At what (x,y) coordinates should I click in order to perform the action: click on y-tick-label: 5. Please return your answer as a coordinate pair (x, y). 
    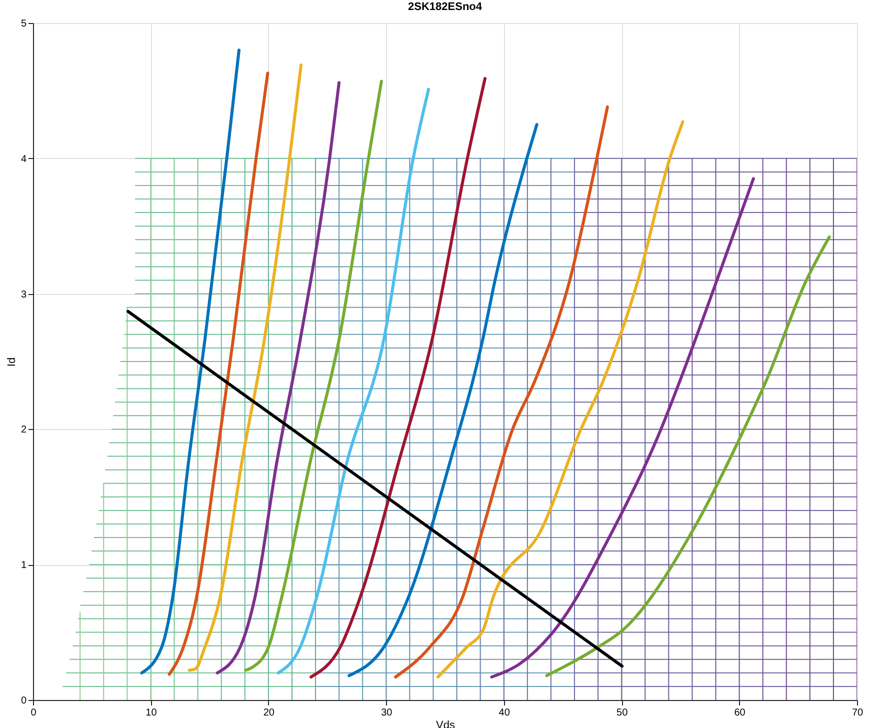
    Looking at the image, I should click on (23, 24).